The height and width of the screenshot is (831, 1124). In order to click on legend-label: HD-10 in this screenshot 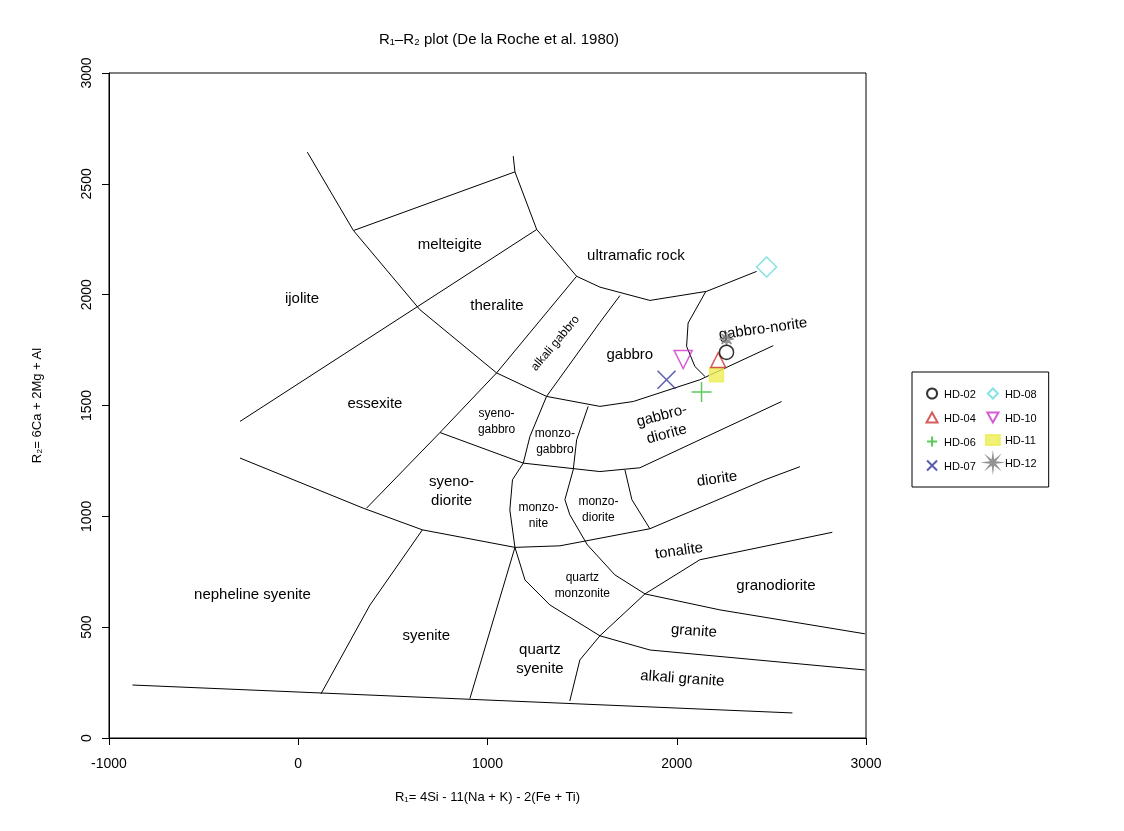, I will do `click(1020, 417)`.